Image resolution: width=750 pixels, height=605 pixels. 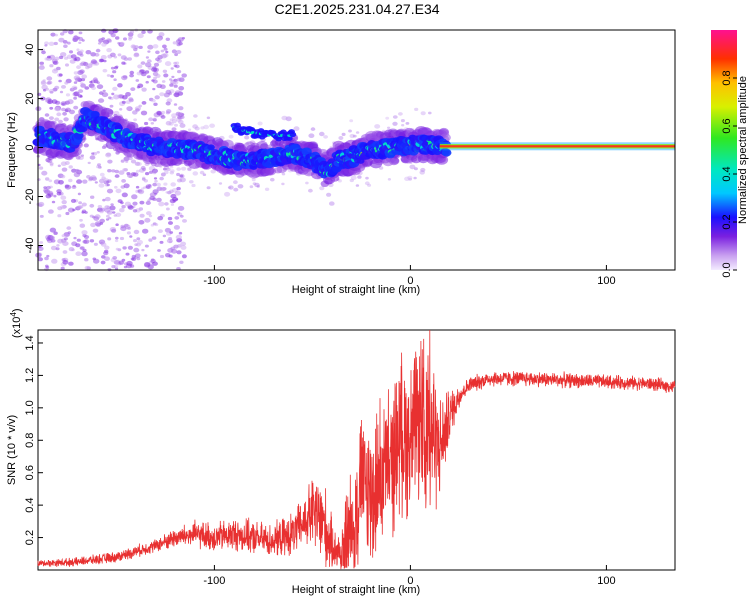 What do you see at coordinates (356, 9) in the screenshot?
I see `chart-title: C2E1.2025.231.04.27.E34` at bounding box center [356, 9].